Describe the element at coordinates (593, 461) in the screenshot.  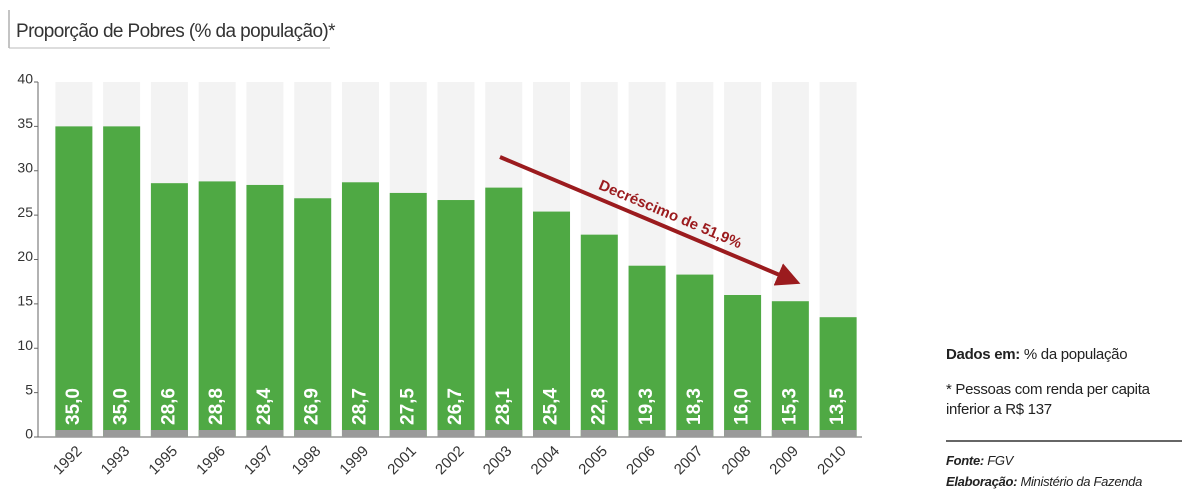
I see `x-tick-label: 2005` at that location.